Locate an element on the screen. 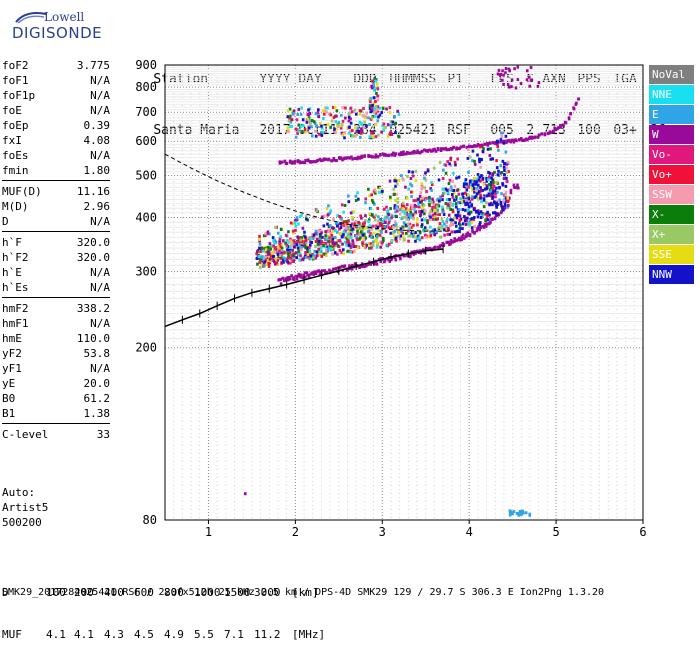 The image size is (700, 656). param-name: foEp is located at coordinates (15, 125).